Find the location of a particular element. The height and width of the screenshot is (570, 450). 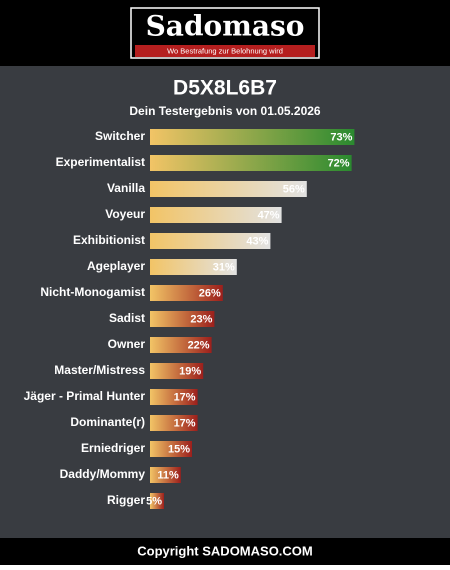

category-label: Vanilla is located at coordinates (126, 188).